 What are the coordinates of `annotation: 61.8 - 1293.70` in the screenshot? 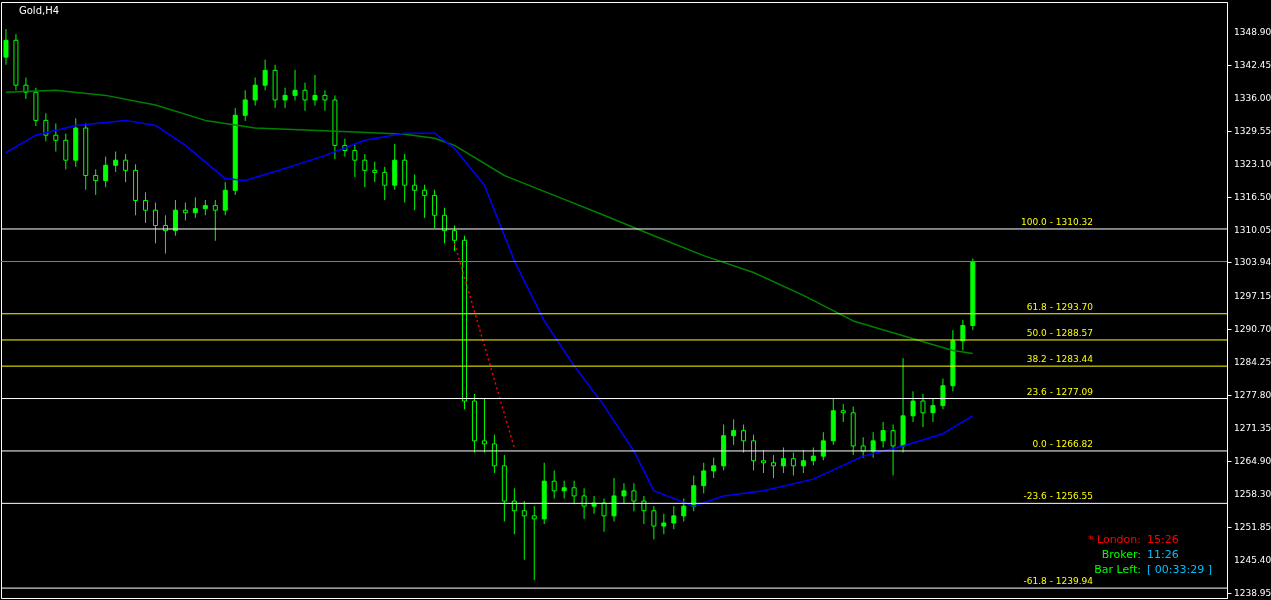 It's located at (1060, 306).